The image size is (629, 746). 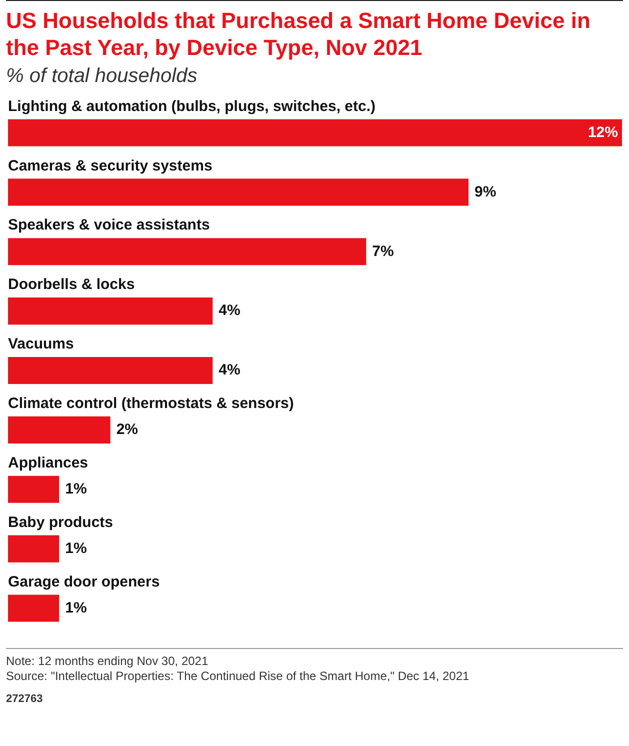 I want to click on data-label: 2%, so click(x=127, y=429).